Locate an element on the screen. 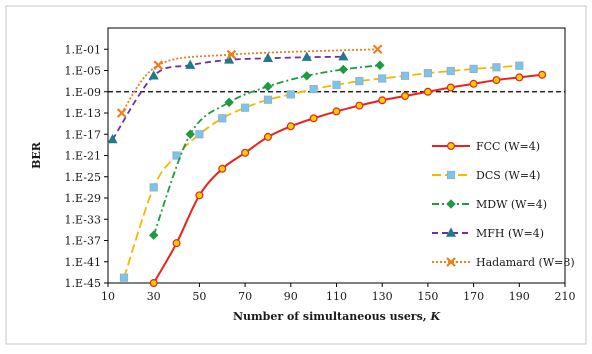  x-tick-label: 10 is located at coordinates (108, 296).